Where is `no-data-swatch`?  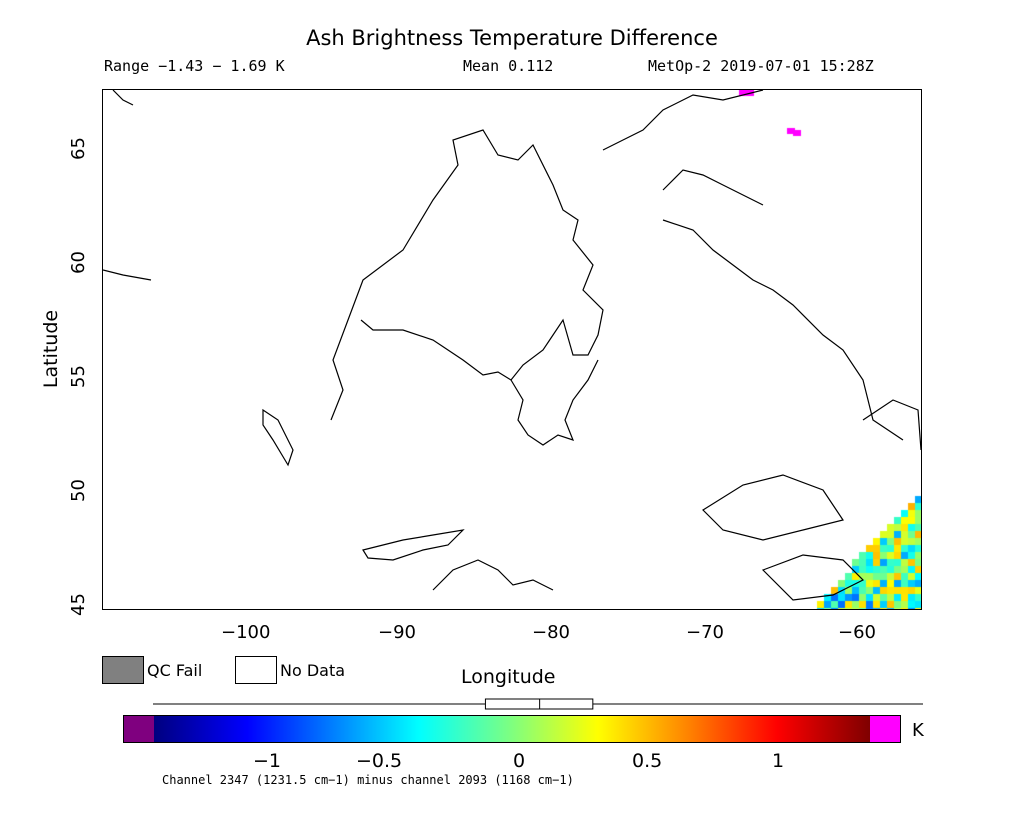 no-data-swatch is located at coordinates (256, 670).